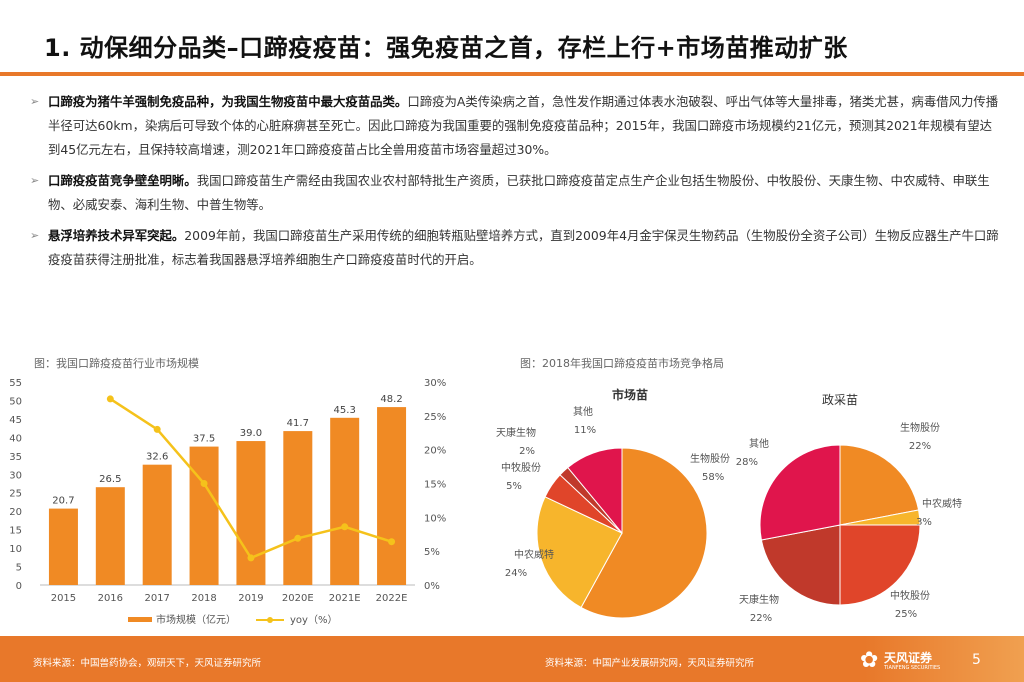  Describe the element at coordinates (435, 518) in the screenshot. I see `y2-tick-label: 10%` at that location.